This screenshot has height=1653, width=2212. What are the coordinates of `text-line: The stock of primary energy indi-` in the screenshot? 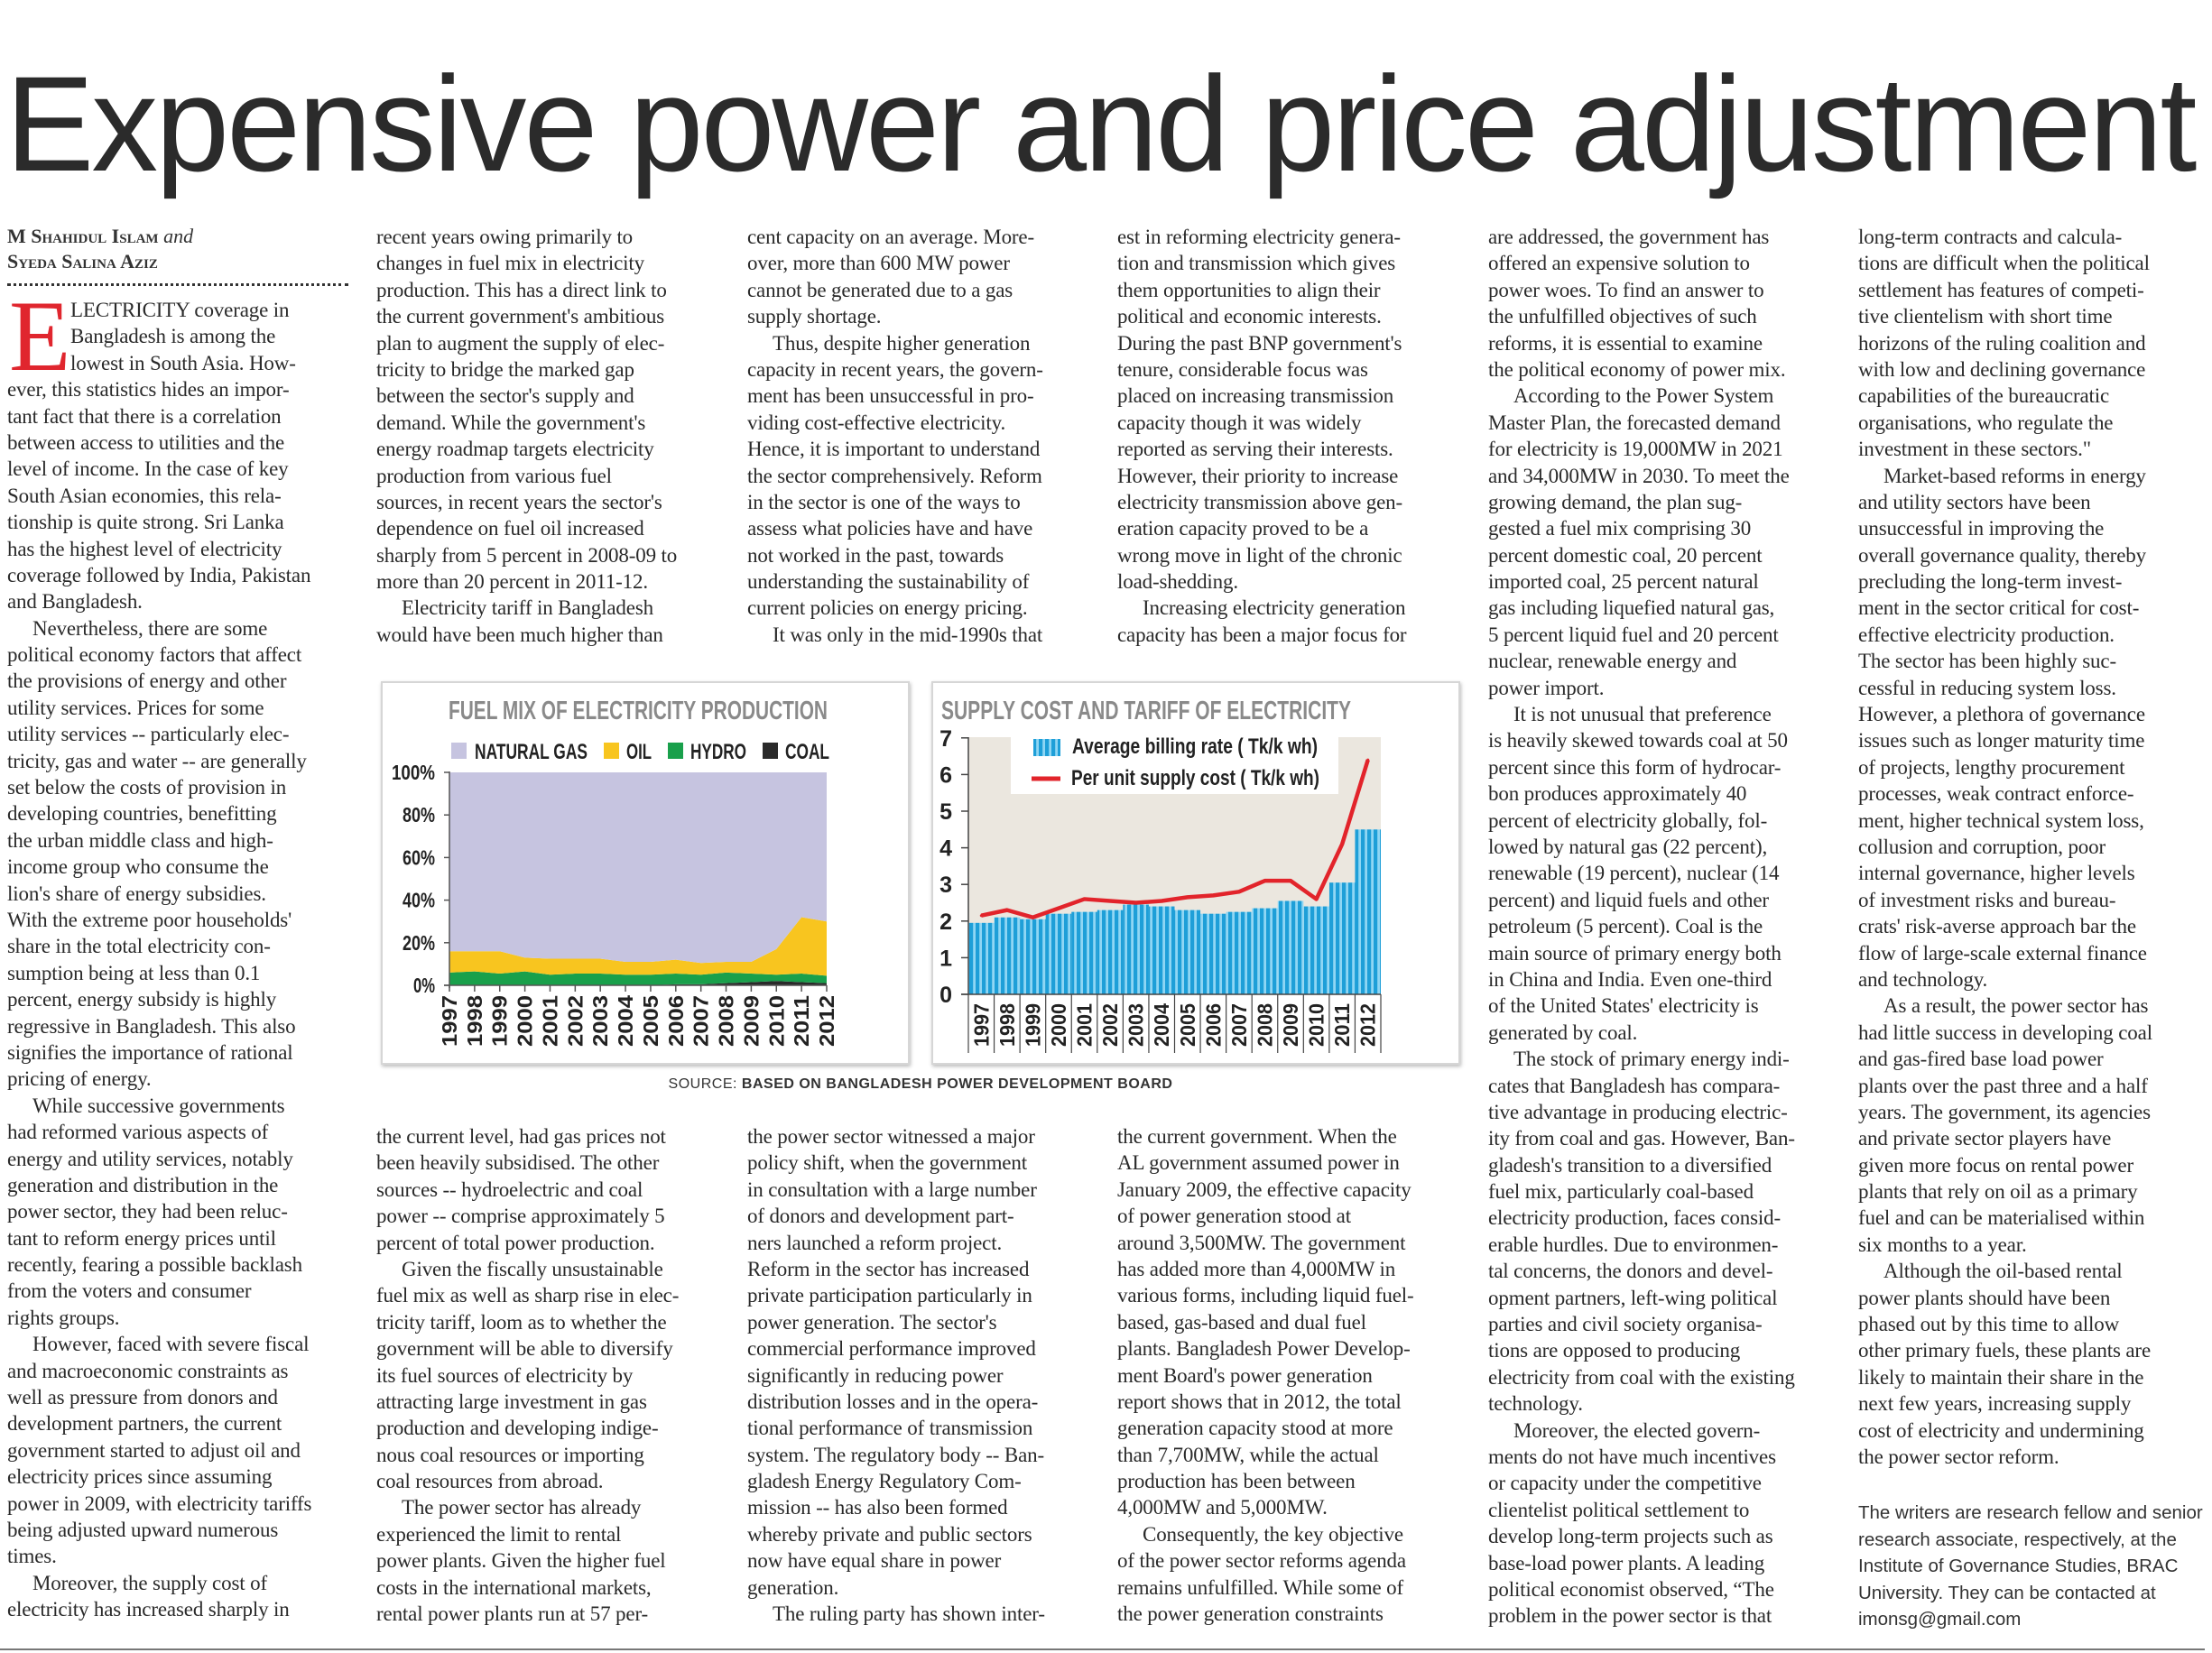 It's located at (1651, 1059).